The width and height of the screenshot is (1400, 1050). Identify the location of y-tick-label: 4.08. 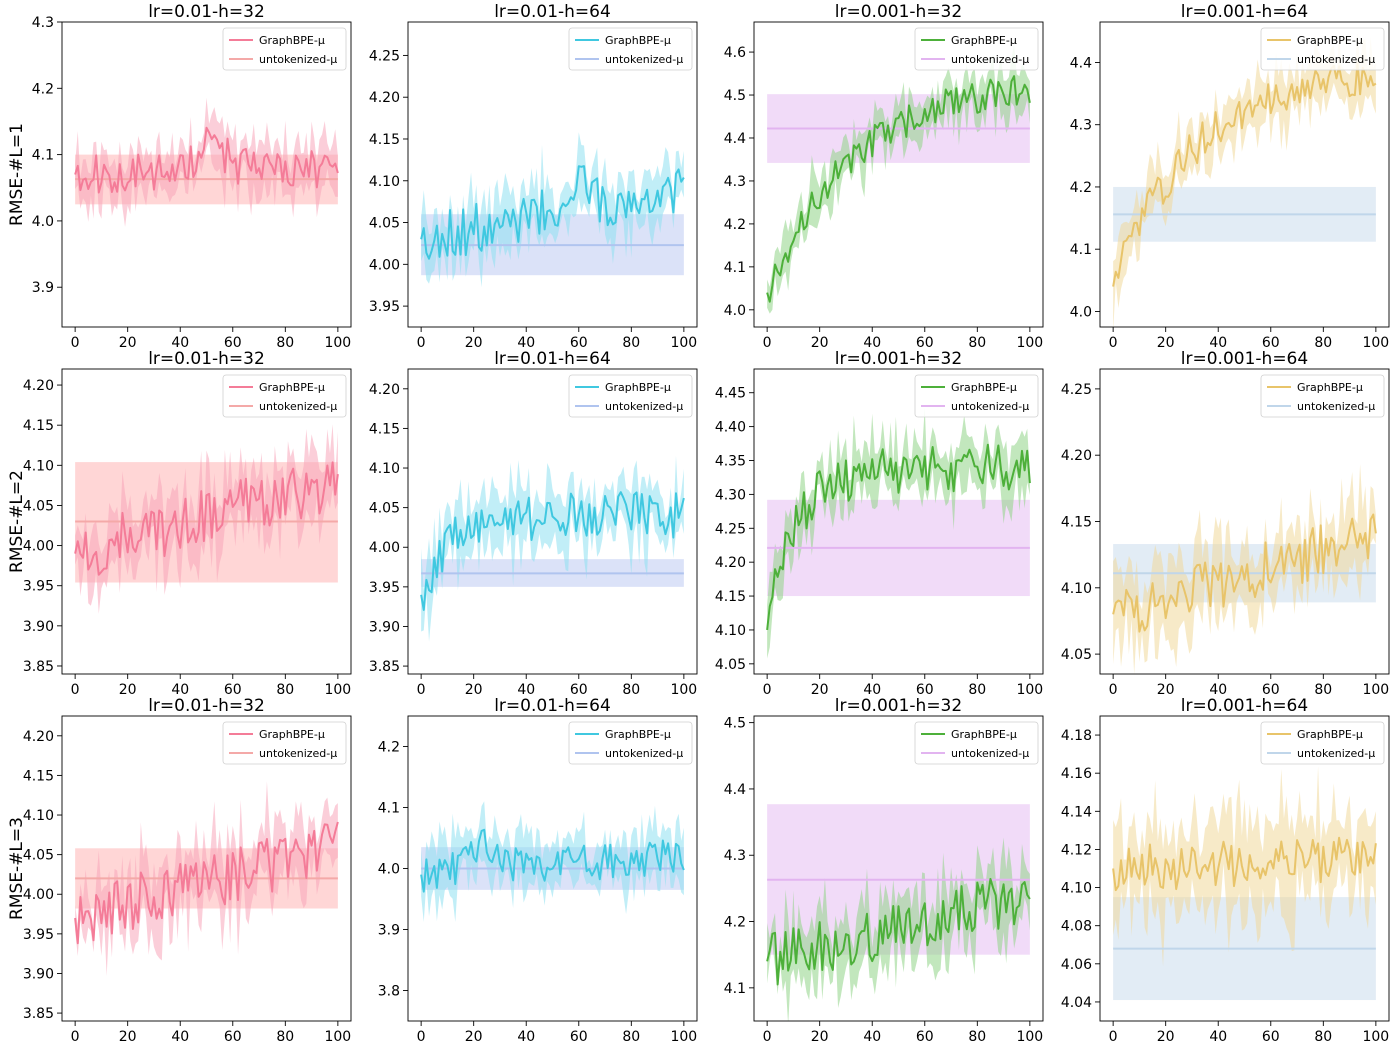
(1076, 927).